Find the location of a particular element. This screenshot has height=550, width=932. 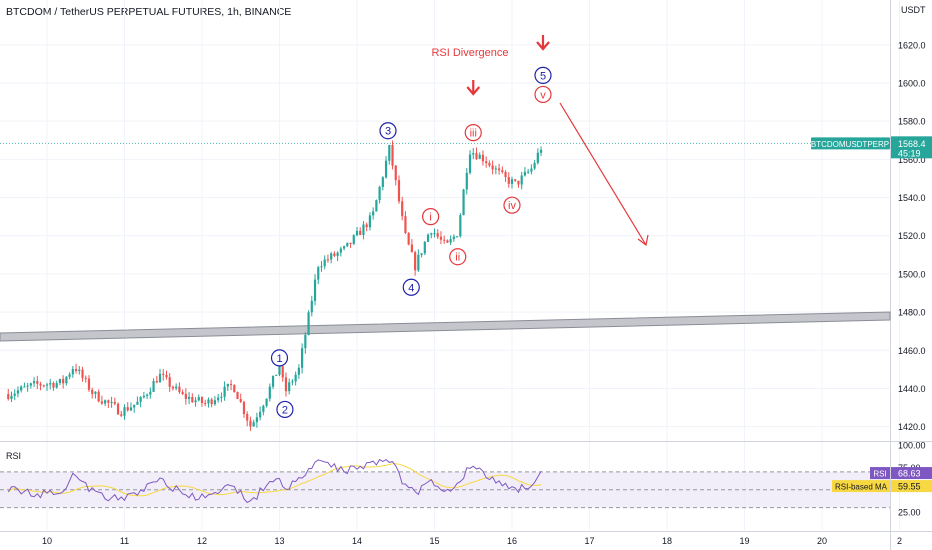

rsi-ma-name-tag-bg is located at coordinates (861, 486).